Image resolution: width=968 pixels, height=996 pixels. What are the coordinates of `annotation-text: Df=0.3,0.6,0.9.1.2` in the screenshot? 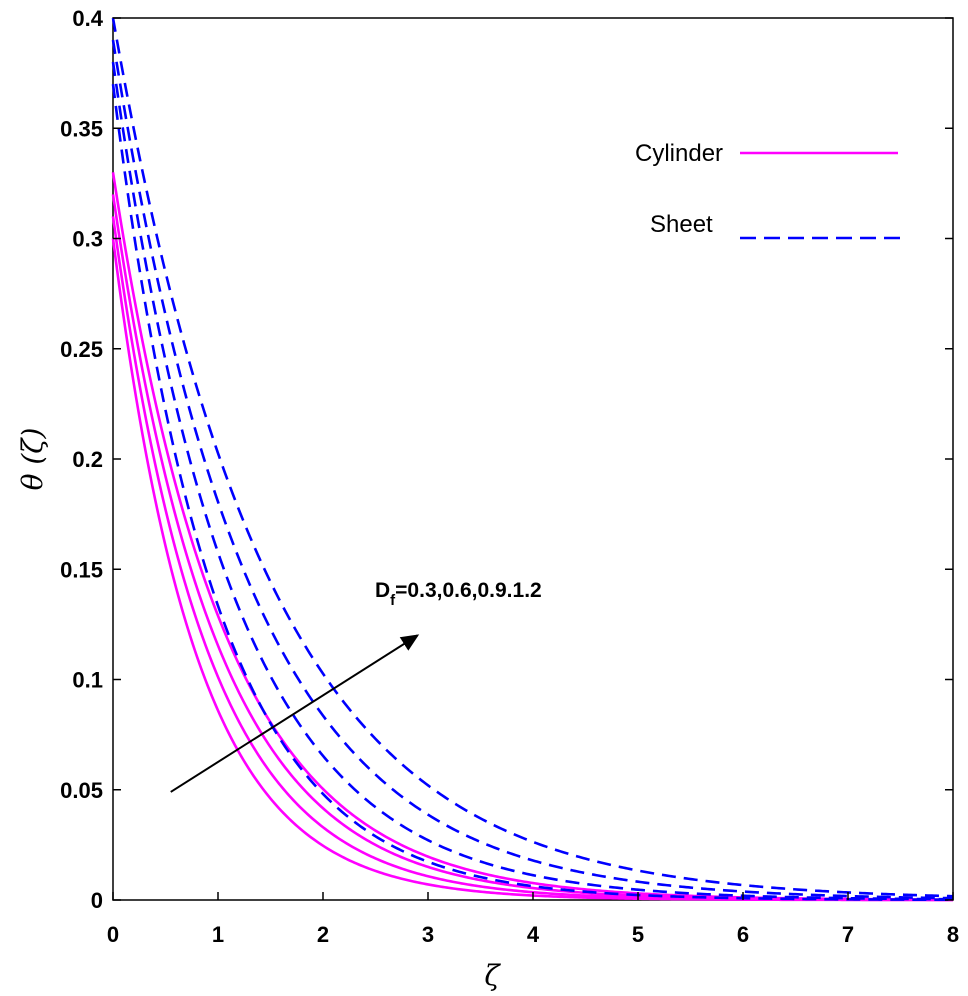 It's located at (458, 594).